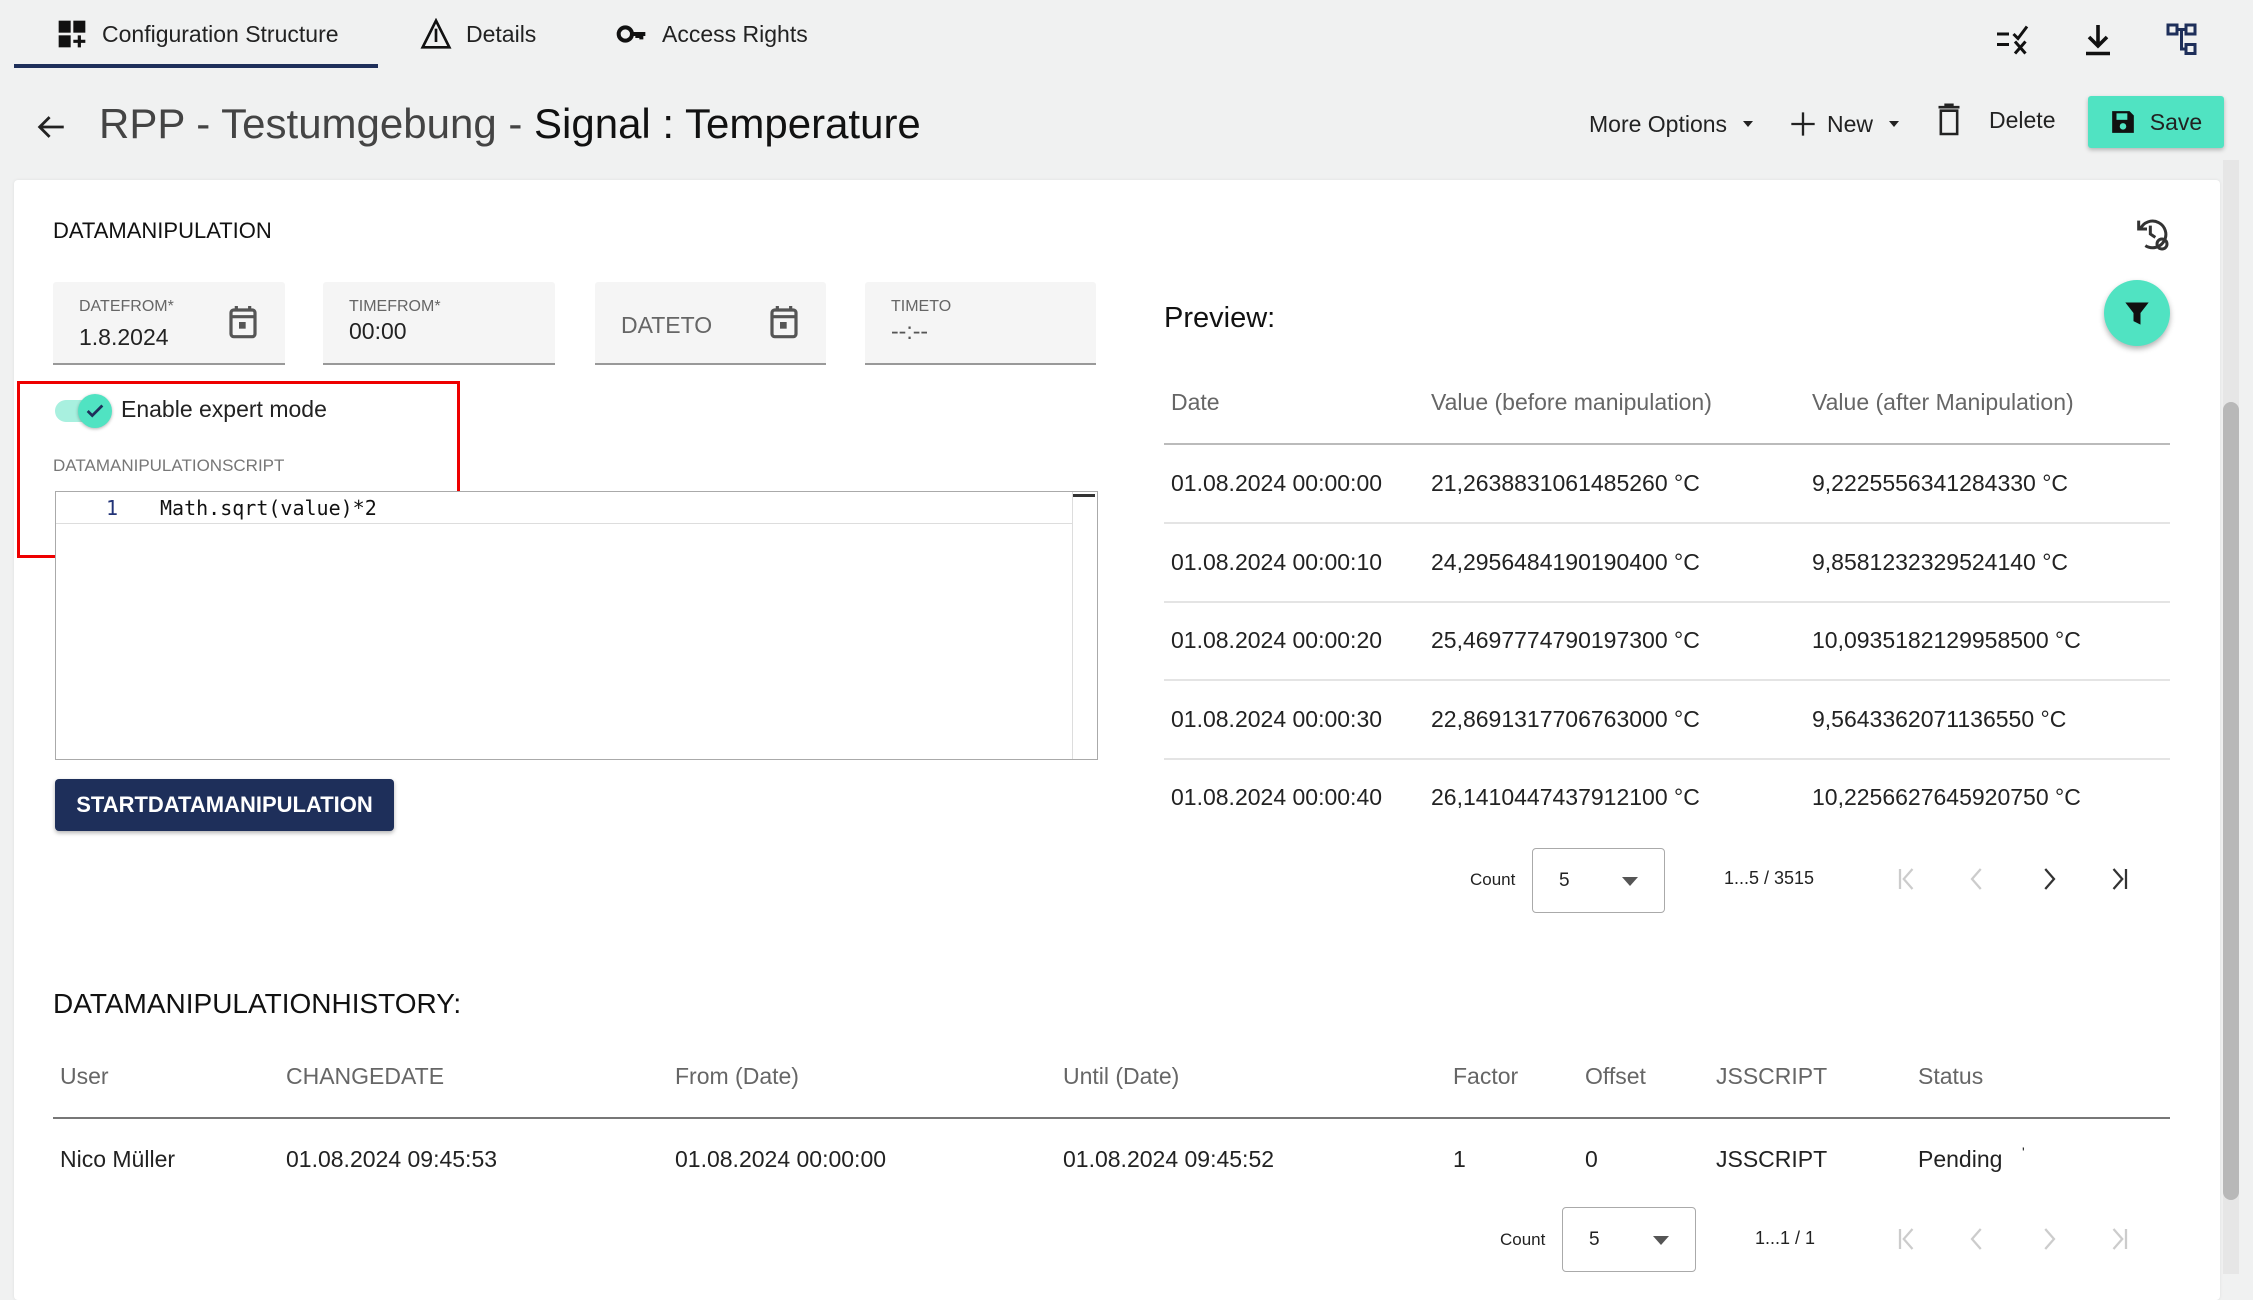 This screenshot has width=2253, height=1300. I want to click on dashboard-add-icon, so click(72, 34).